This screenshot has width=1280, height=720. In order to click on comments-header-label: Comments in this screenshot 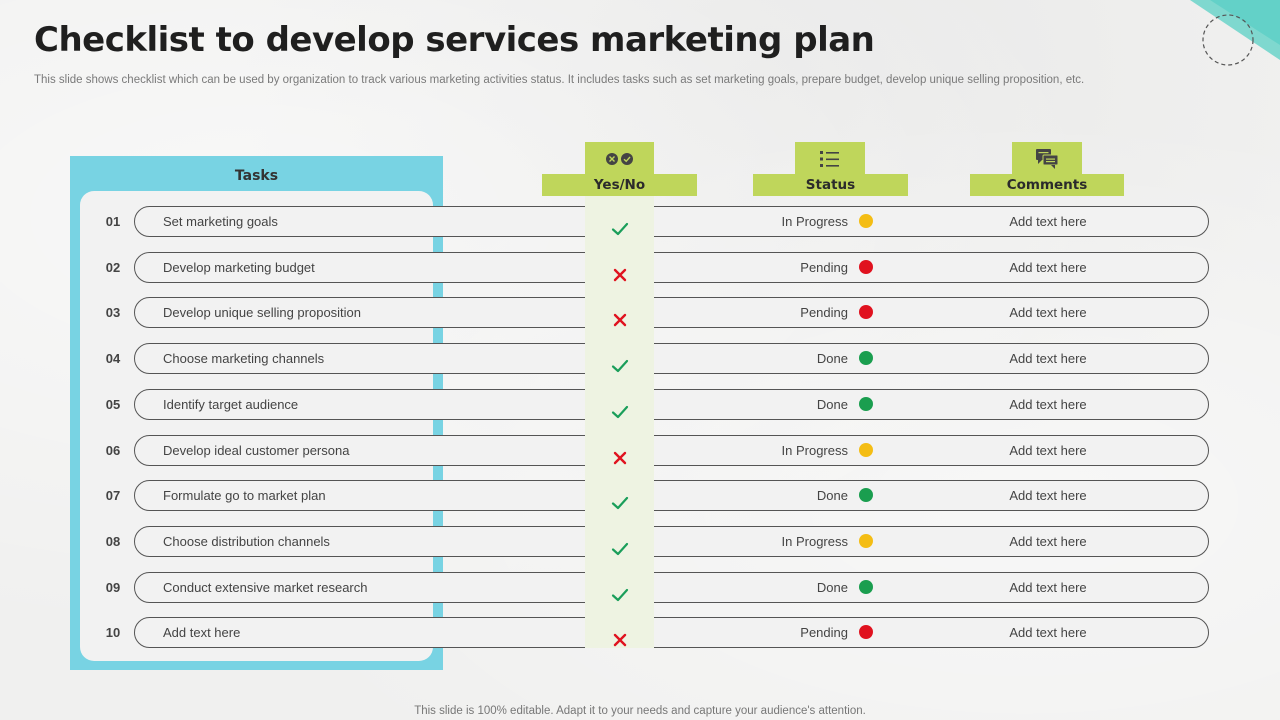, I will do `click(1047, 185)`.